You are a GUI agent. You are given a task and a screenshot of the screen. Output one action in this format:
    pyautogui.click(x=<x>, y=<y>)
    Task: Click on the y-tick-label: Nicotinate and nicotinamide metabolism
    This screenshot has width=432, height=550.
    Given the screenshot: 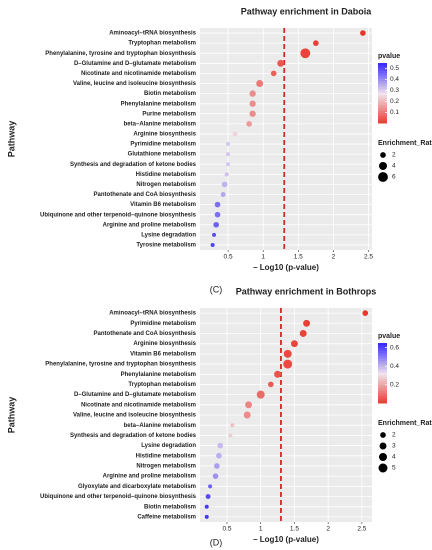 What is the action you would take?
    pyautogui.click(x=138, y=74)
    